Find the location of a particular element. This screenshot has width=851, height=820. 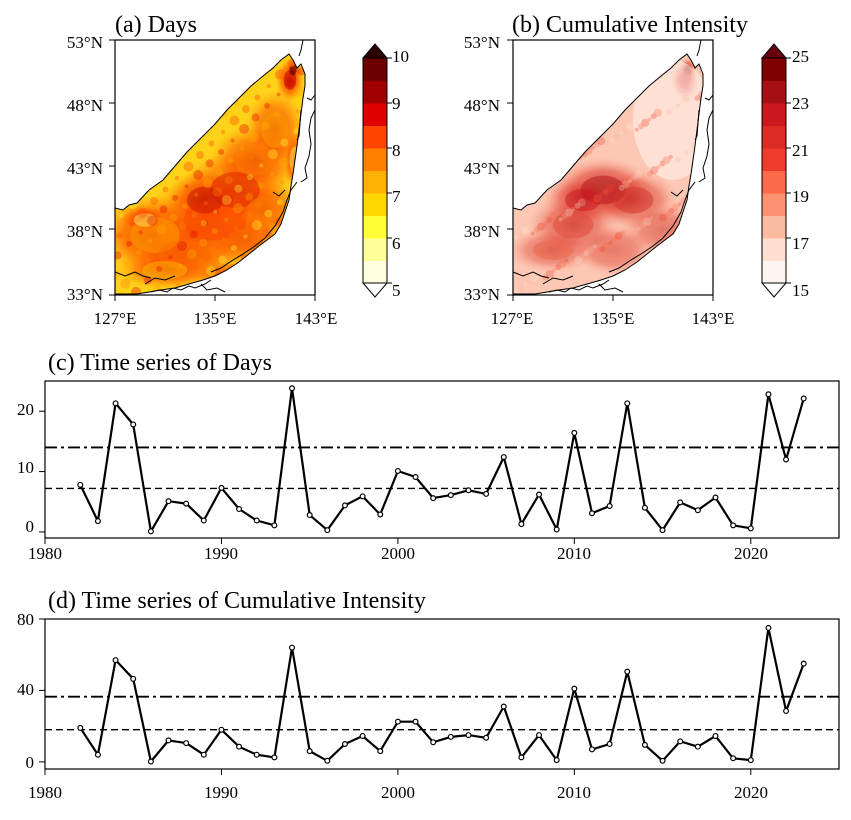

x-tick-label: 1990 is located at coordinates (221, 553).